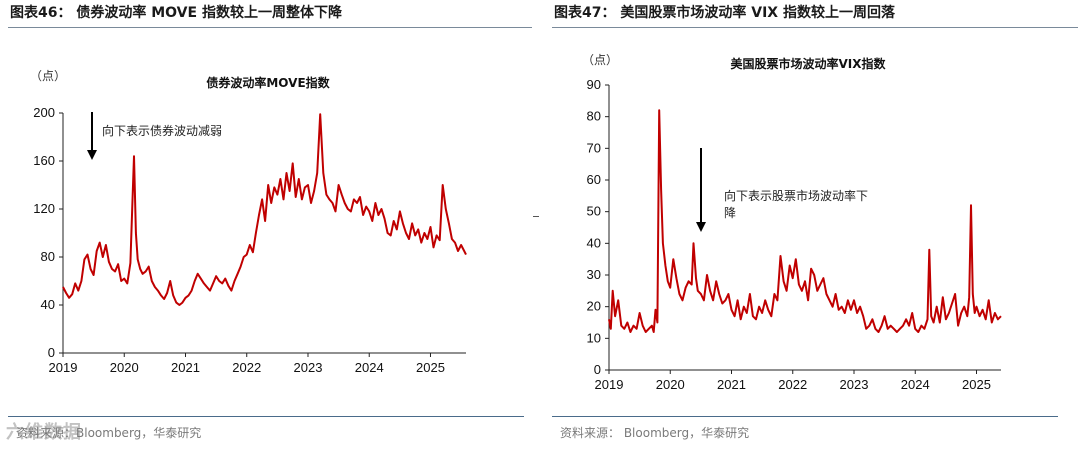  What do you see at coordinates (536, 216) in the screenshot?
I see `separator-mark` at bounding box center [536, 216].